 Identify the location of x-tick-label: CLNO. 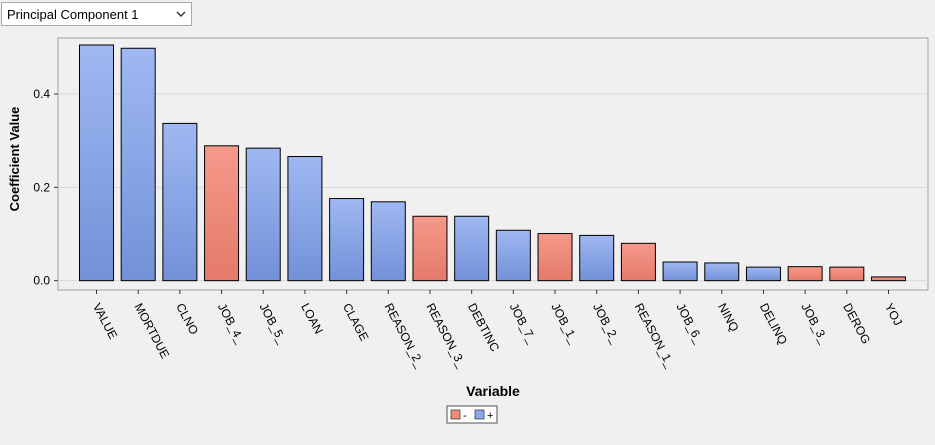
(187, 319).